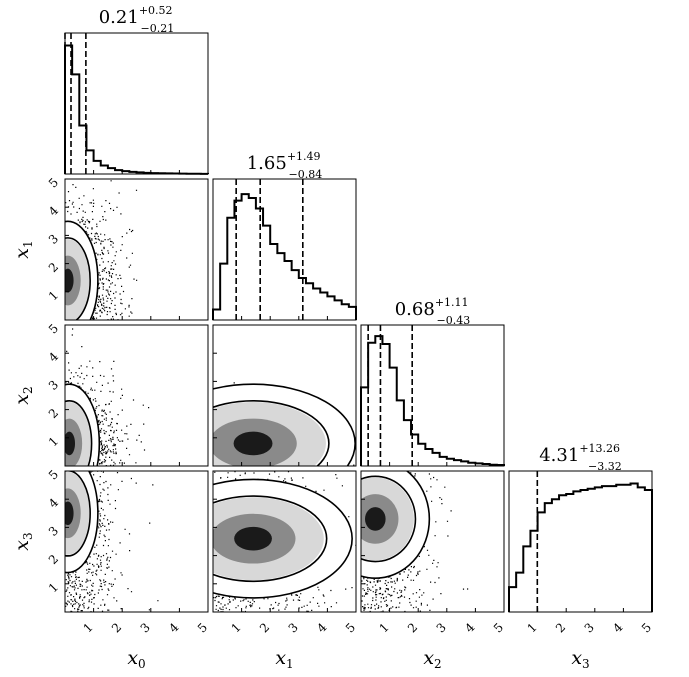 The height and width of the screenshot is (677, 689). I want to click on x-axis-label-x0: x0, so click(136, 659).